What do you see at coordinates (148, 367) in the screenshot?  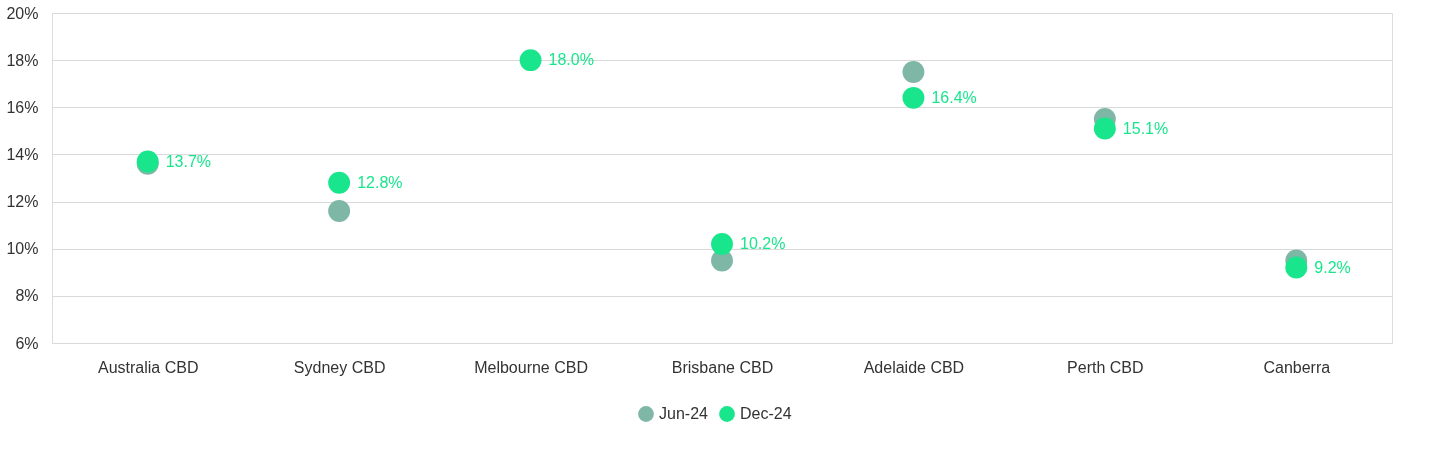 I see `x-tick-label: Australia CBD` at bounding box center [148, 367].